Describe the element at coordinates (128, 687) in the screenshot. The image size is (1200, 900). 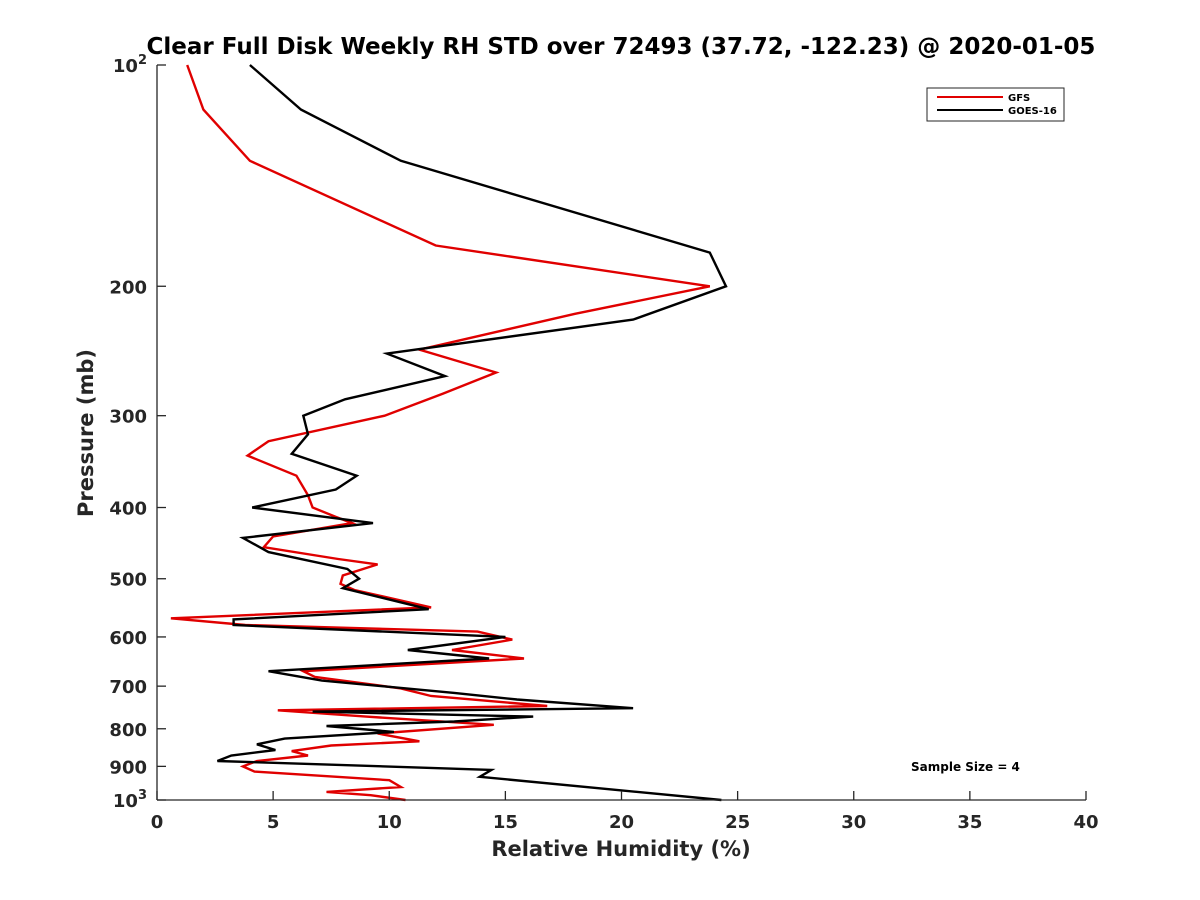
I see `y-tick-label: 700` at that location.